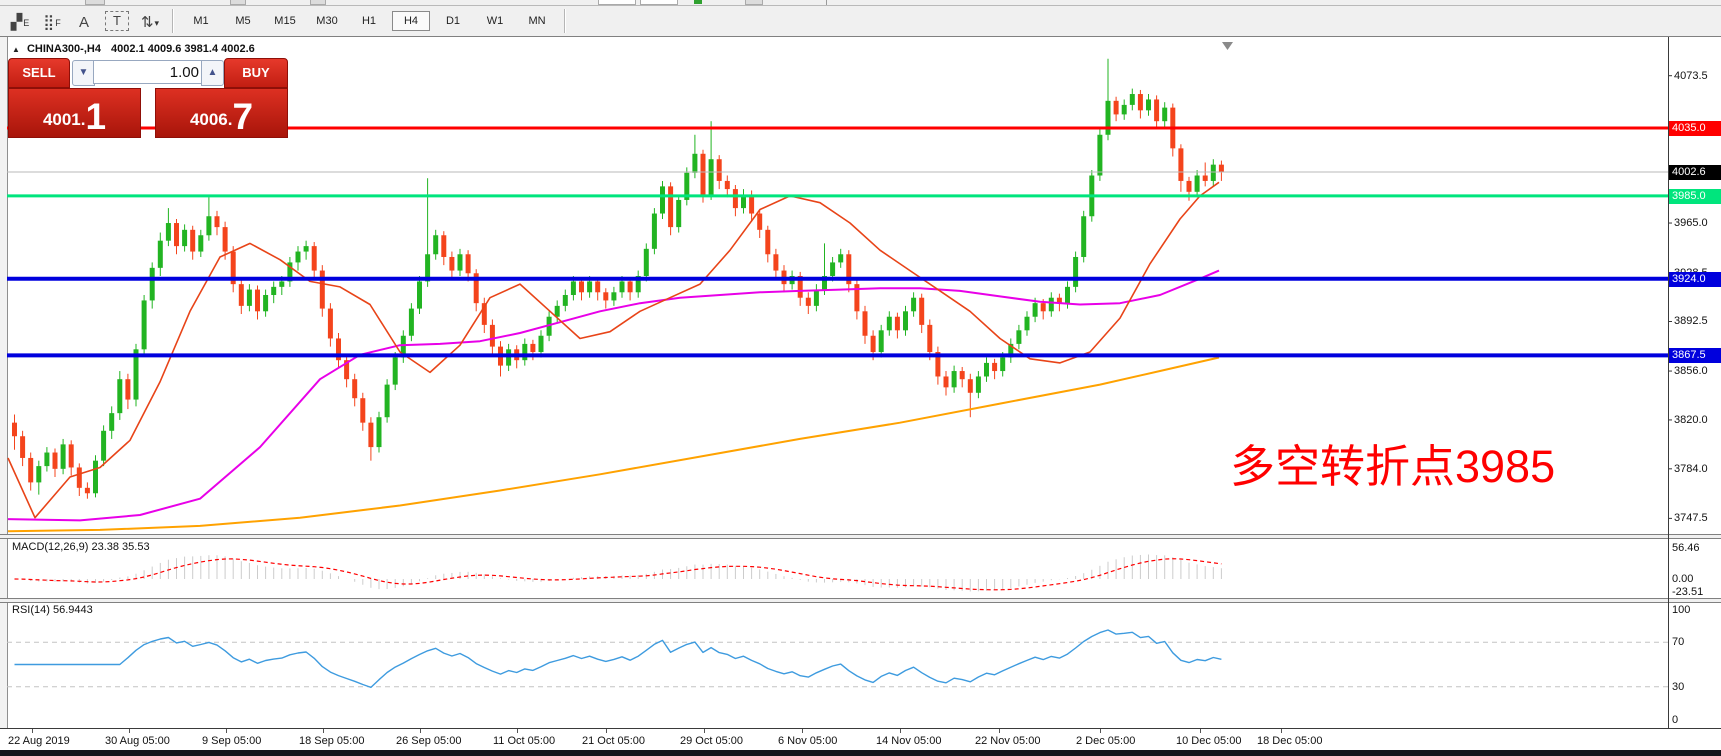  Describe the element at coordinates (52, 22) in the screenshot. I see `indicator-grid-icon: ⣿ F` at that location.